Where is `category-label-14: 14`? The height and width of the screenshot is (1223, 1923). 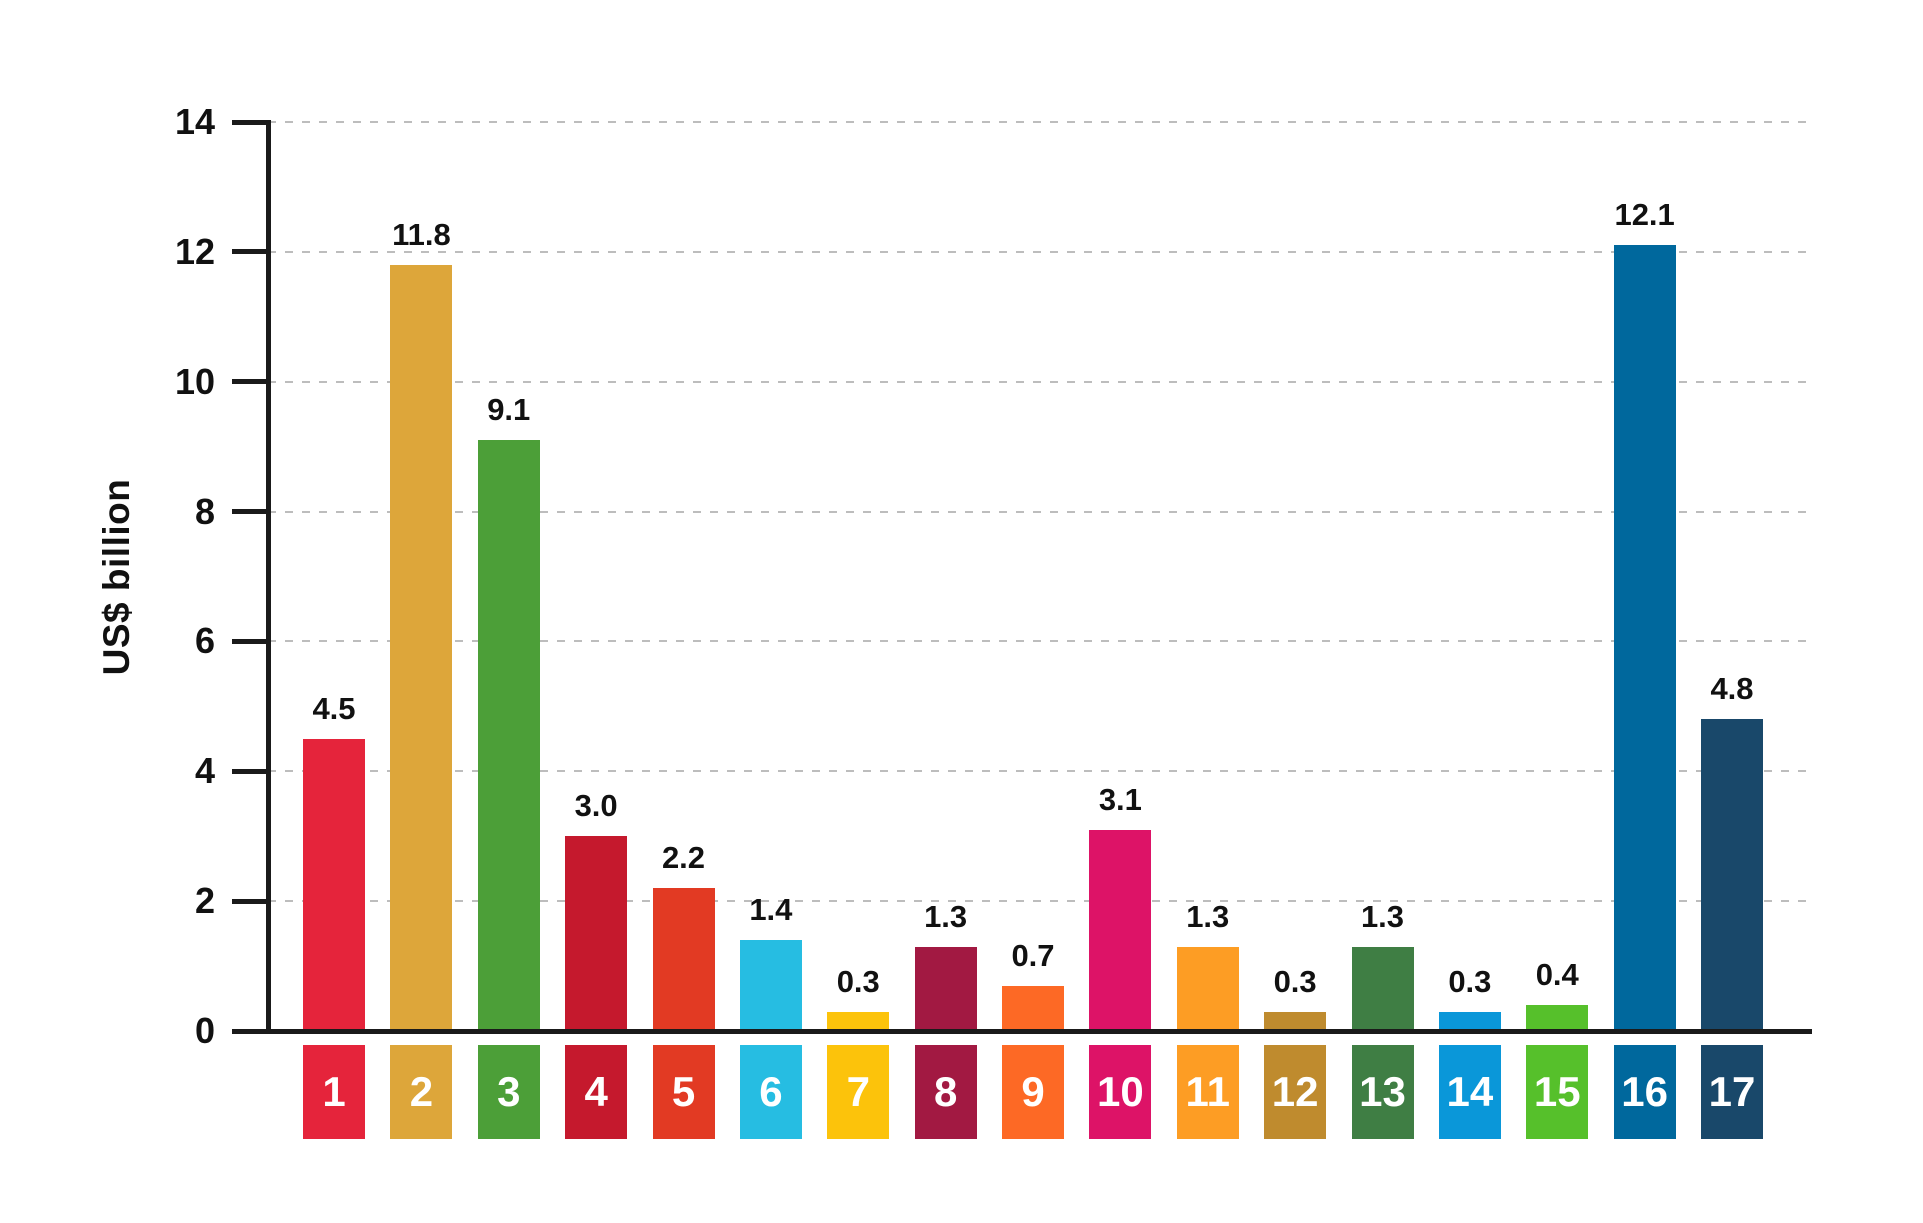 category-label-14: 14 is located at coordinates (1469, 1092).